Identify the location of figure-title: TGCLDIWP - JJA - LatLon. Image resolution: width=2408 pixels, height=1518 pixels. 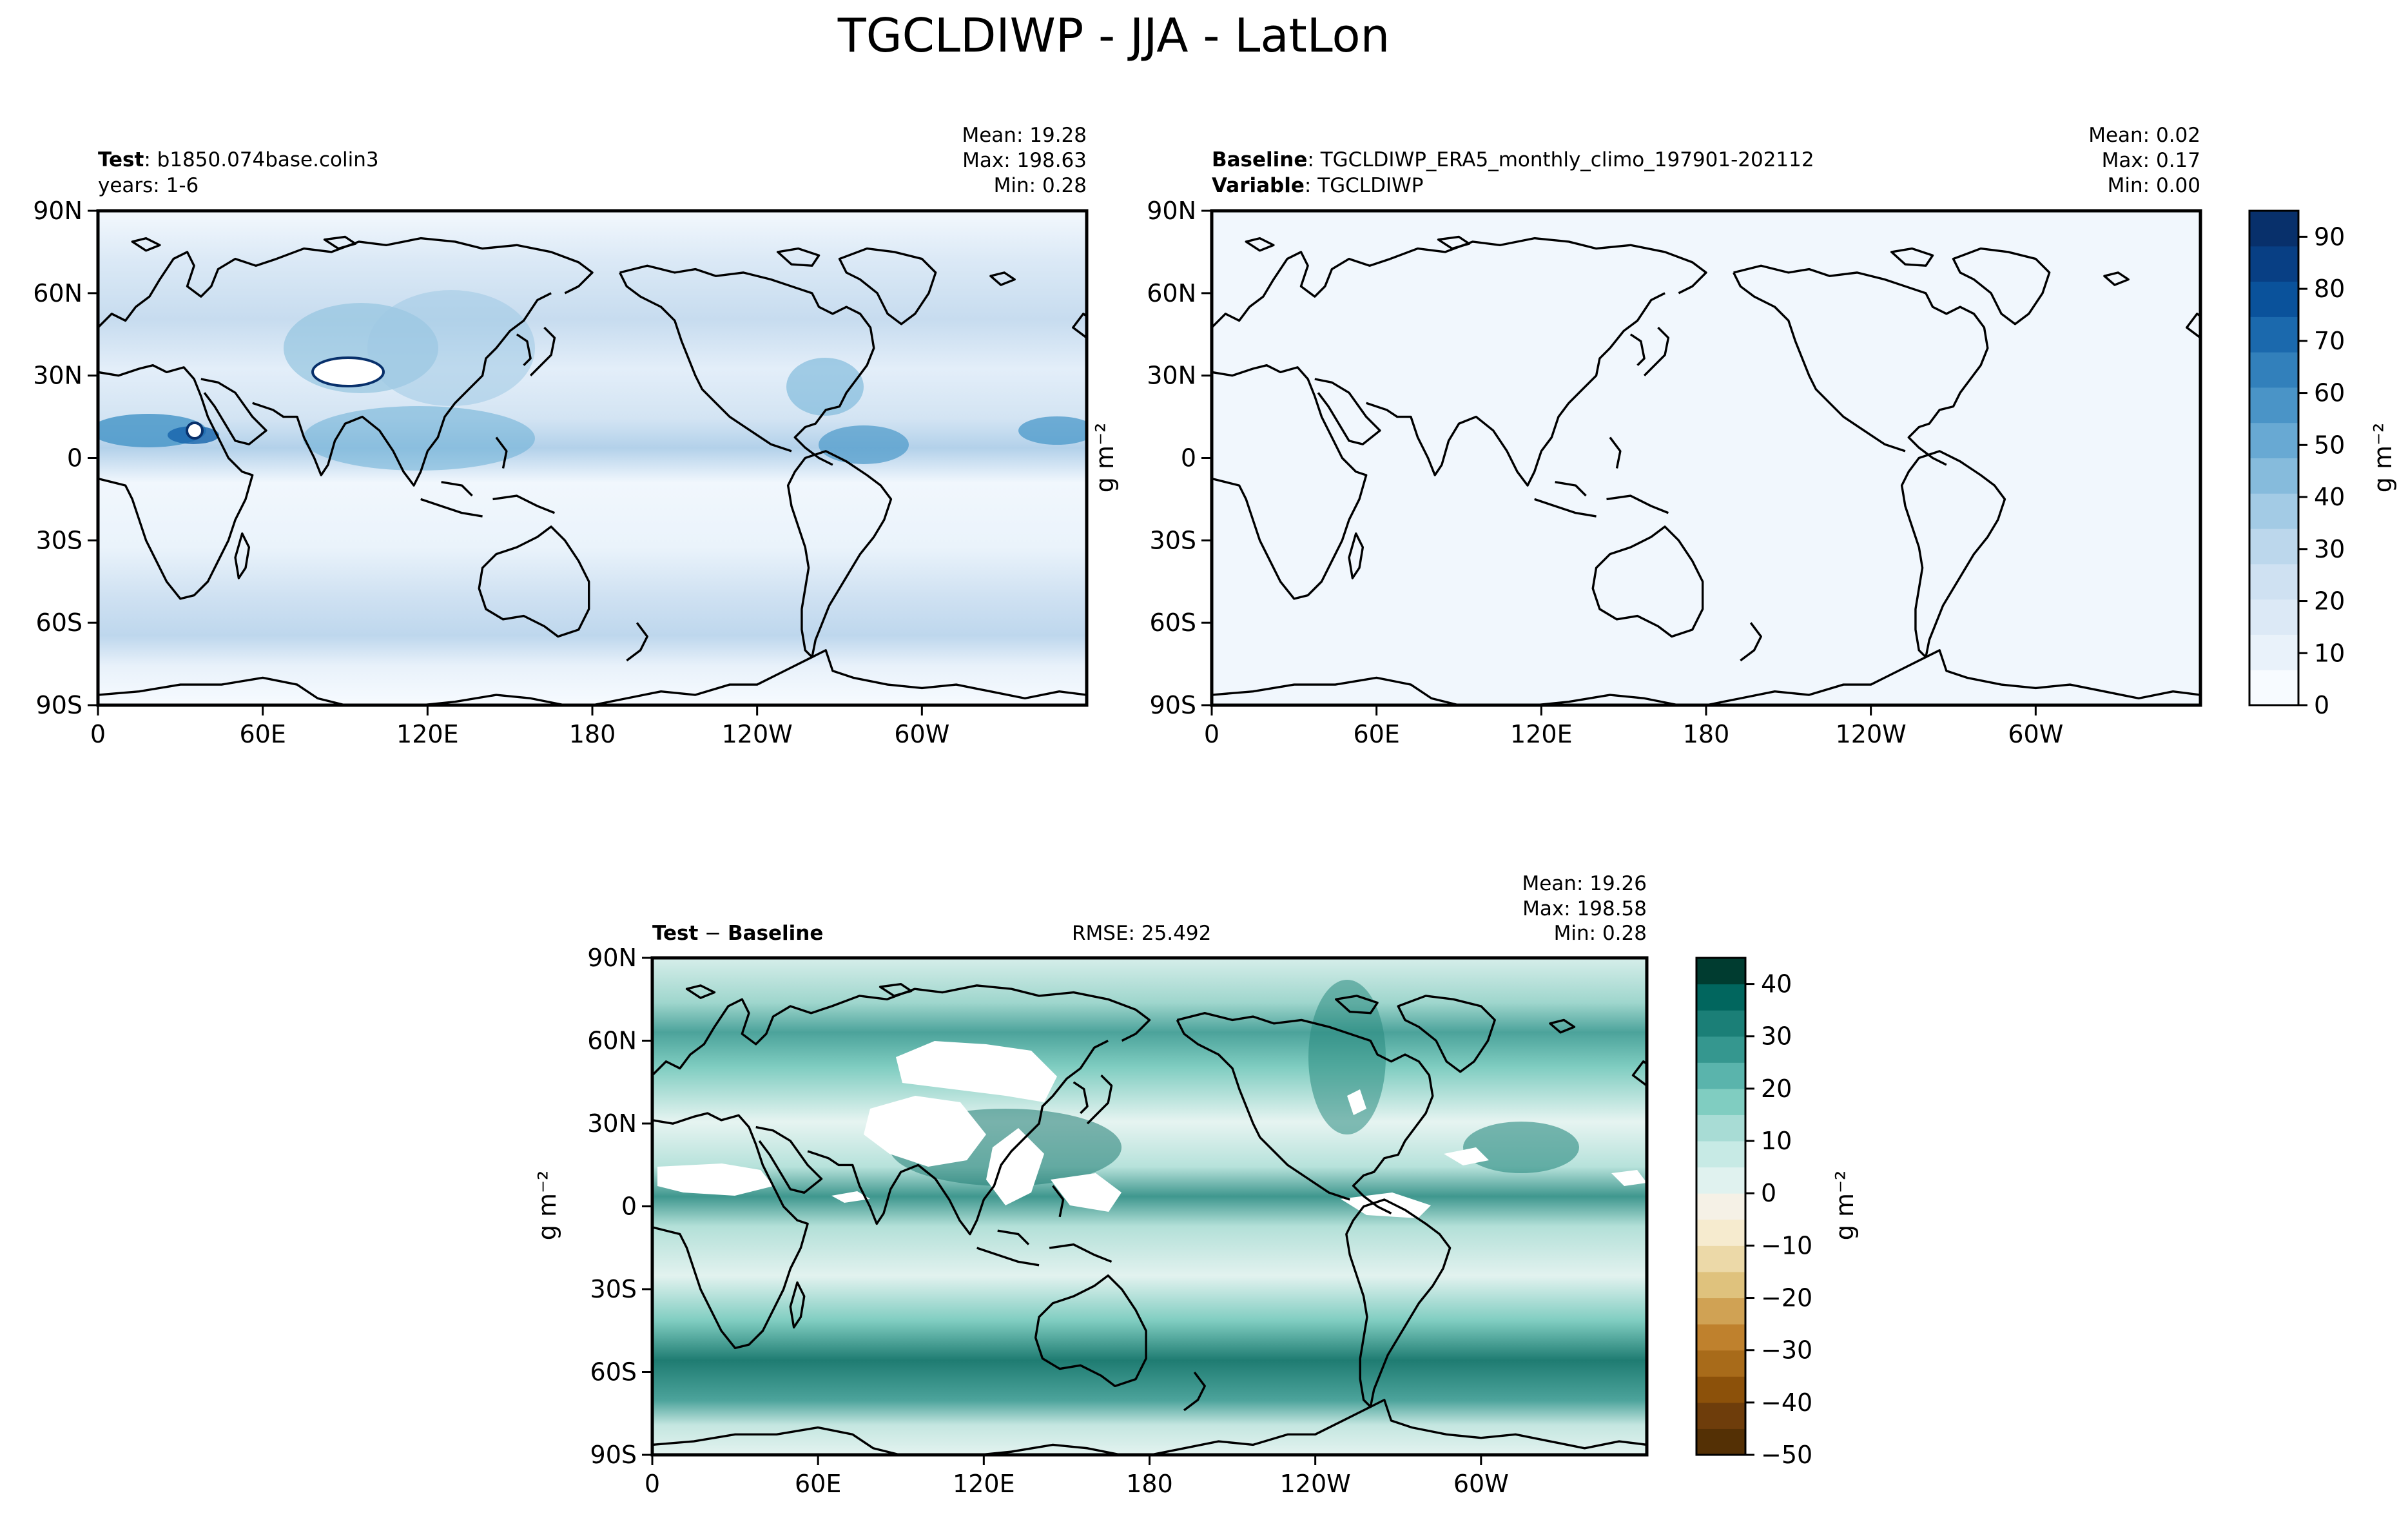
(1113, 35).